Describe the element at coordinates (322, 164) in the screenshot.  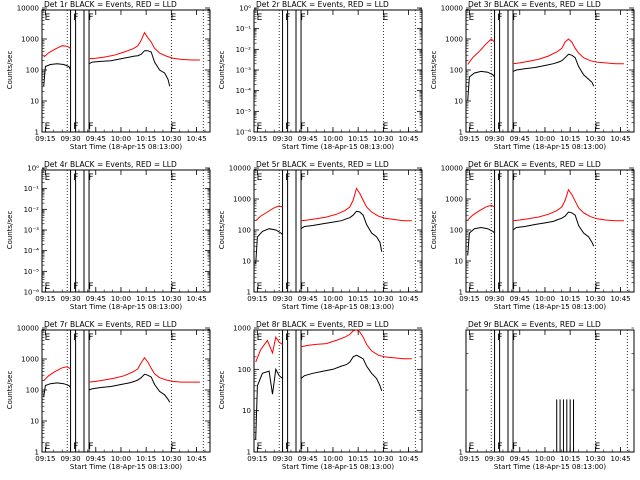
I see `panel-title: Det 5r BLACK = Events, RED = LLD` at that location.